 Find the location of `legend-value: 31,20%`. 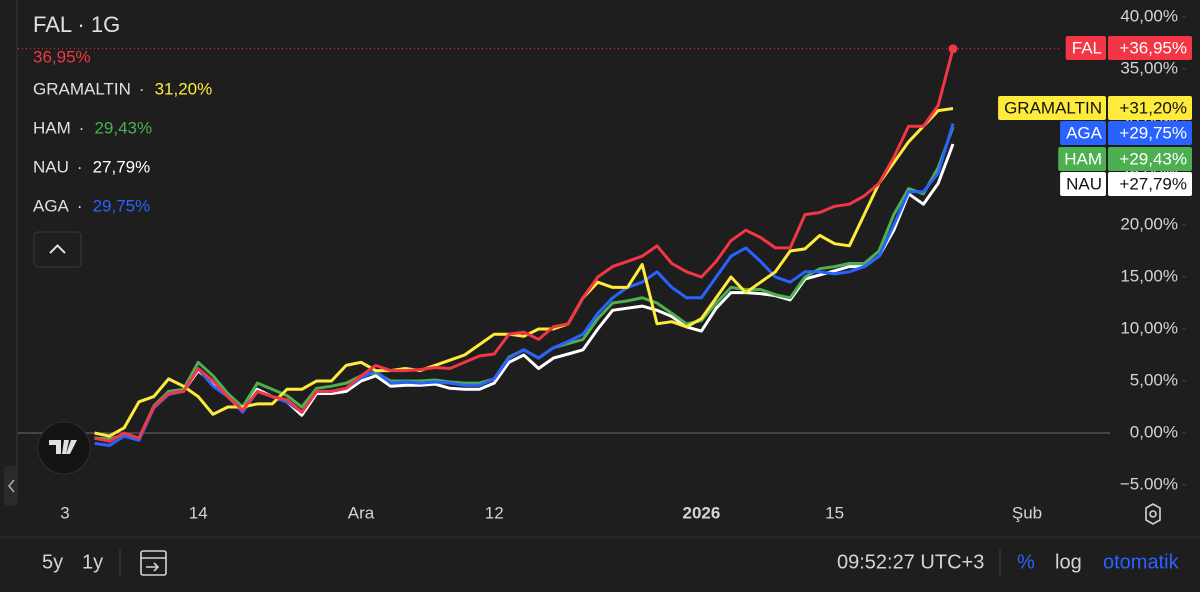

legend-value: 31,20% is located at coordinates (184, 88).